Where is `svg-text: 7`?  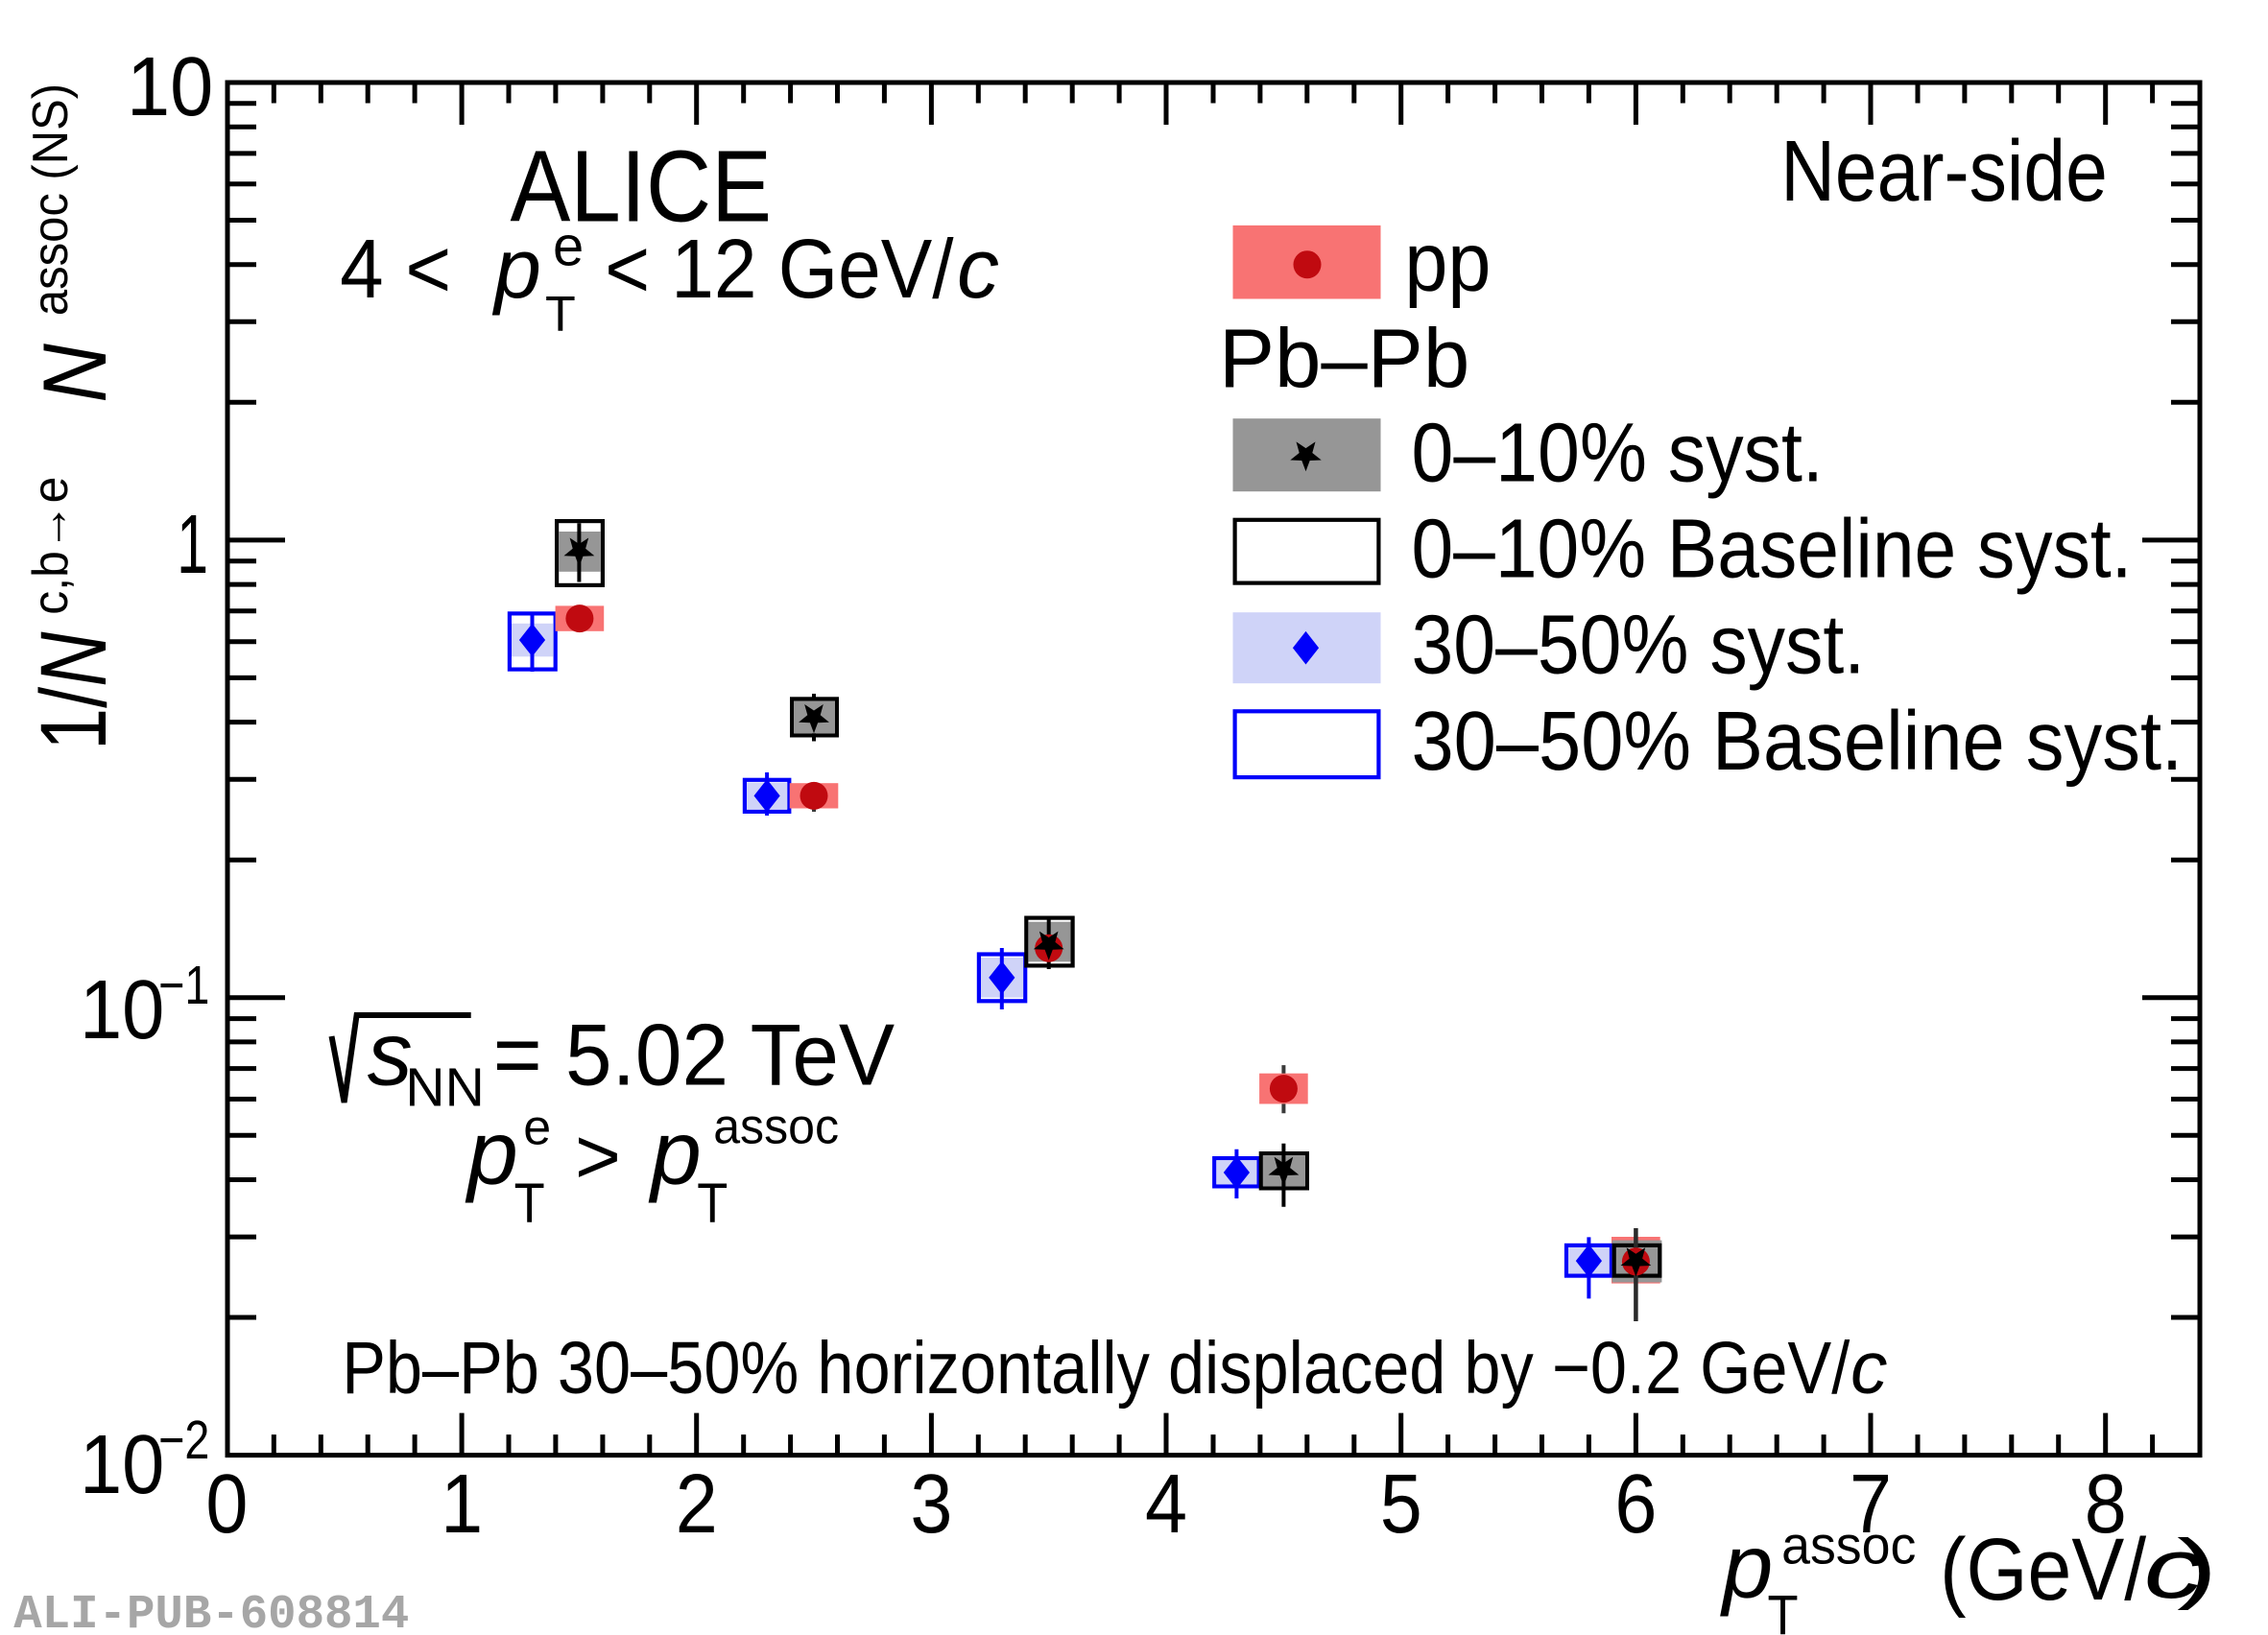
svg-text: 7 is located at coordinates (1871, 1504).